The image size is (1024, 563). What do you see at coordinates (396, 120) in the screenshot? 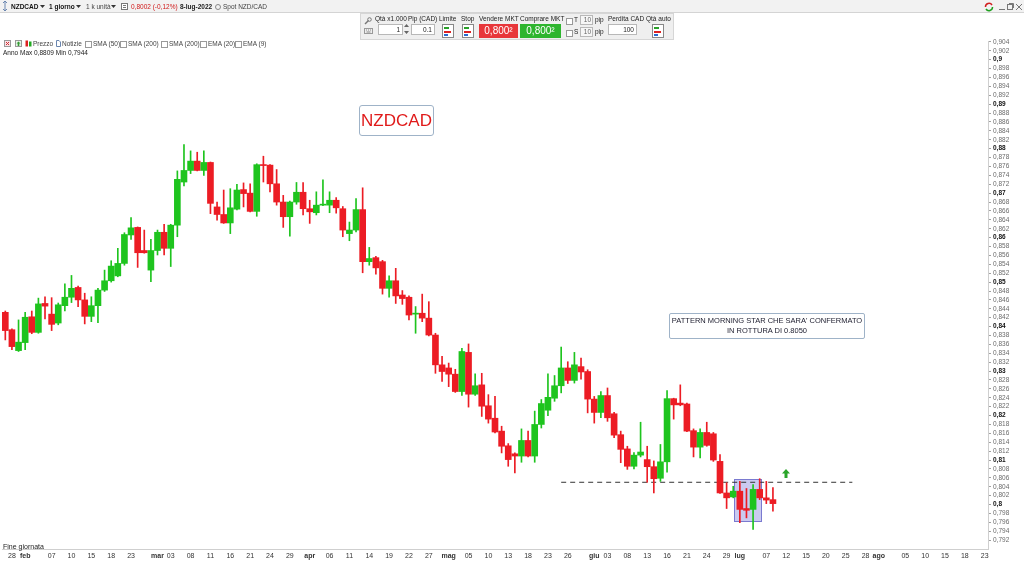
I see `title-box: NZDCAD` at bounding box center [396, 120].